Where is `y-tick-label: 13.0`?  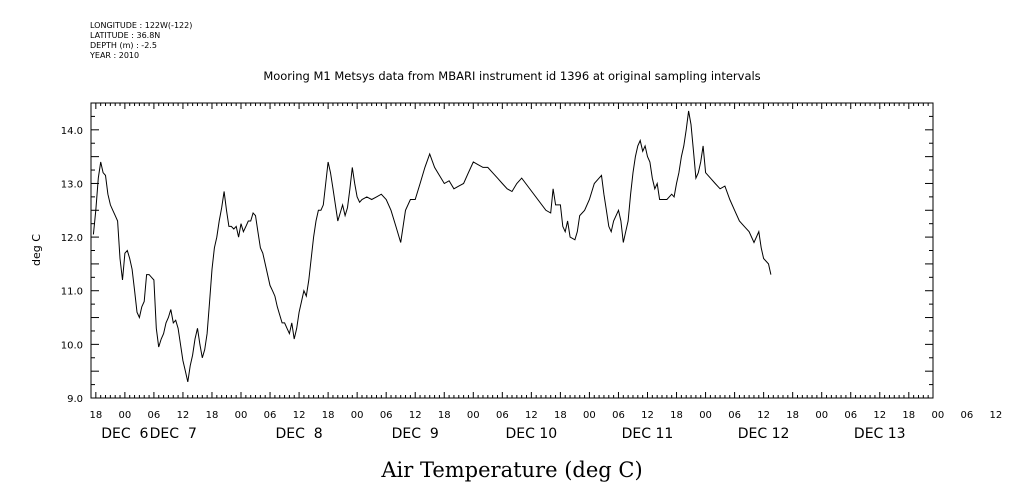
y-tick-label: 13.0 is located at coordinates (72, 184).